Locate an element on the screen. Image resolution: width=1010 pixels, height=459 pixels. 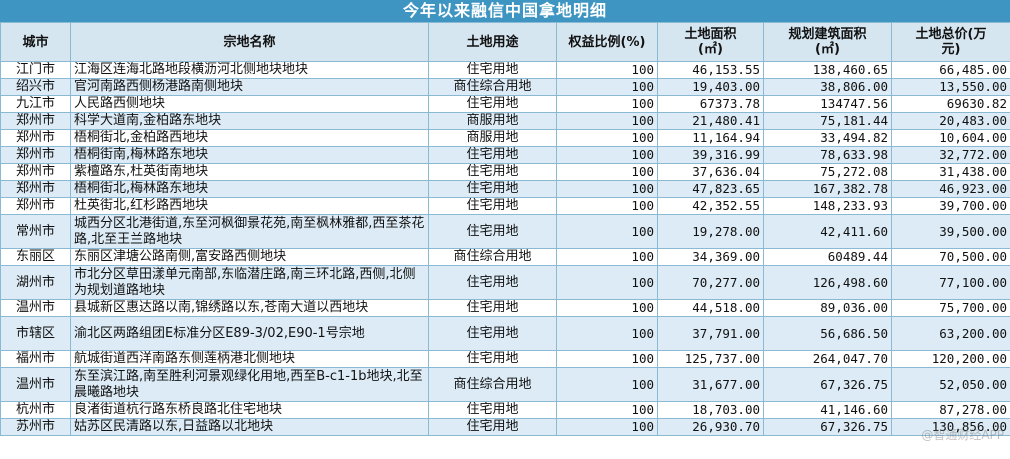
cell-planned-floor-area: 60489.44 is located at coordinates (827, 257).